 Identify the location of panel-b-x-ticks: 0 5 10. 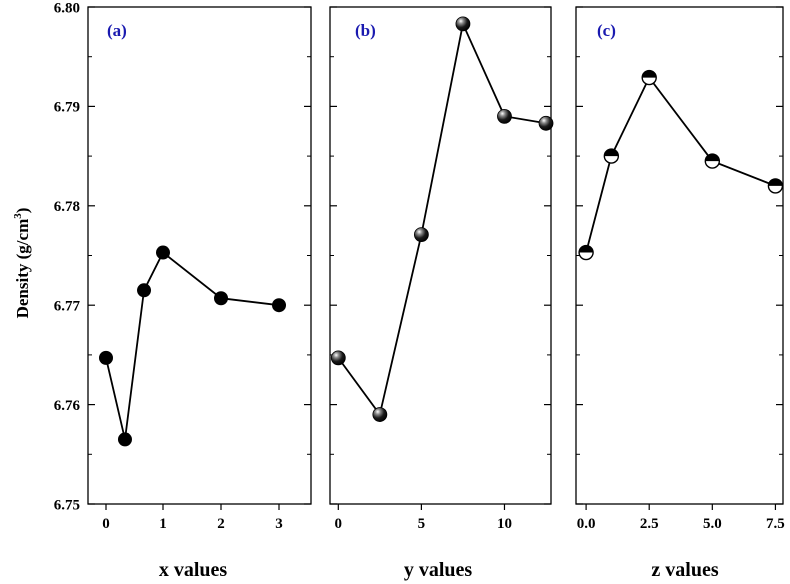
(423, 518).